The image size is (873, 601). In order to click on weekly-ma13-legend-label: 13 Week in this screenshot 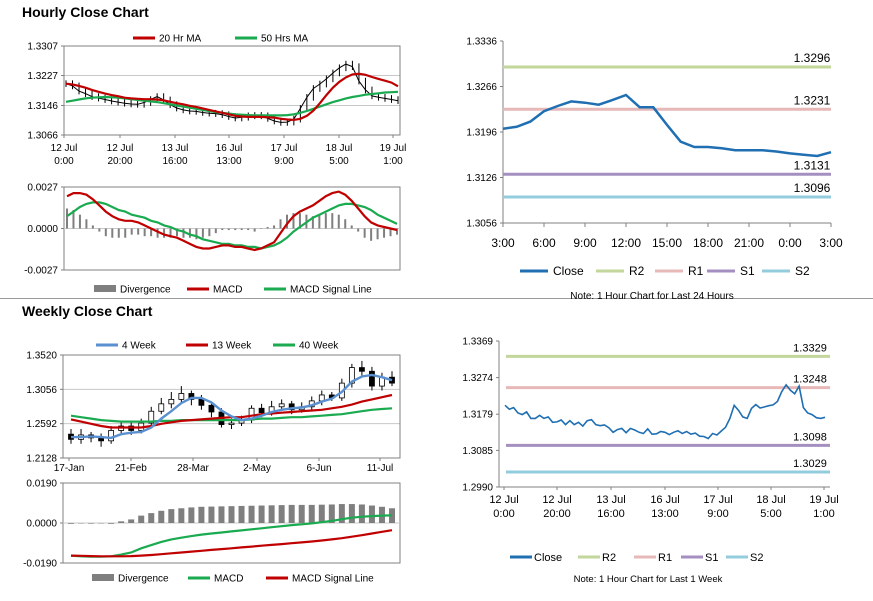, I will do `click(232, 346)`.